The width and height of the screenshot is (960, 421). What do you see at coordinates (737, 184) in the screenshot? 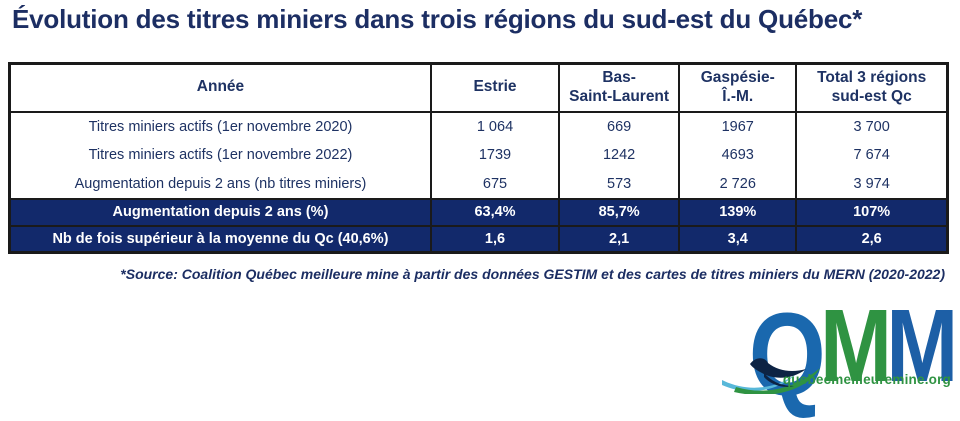
I see `cell-value: 2 726` at bounding box center [737, 184].